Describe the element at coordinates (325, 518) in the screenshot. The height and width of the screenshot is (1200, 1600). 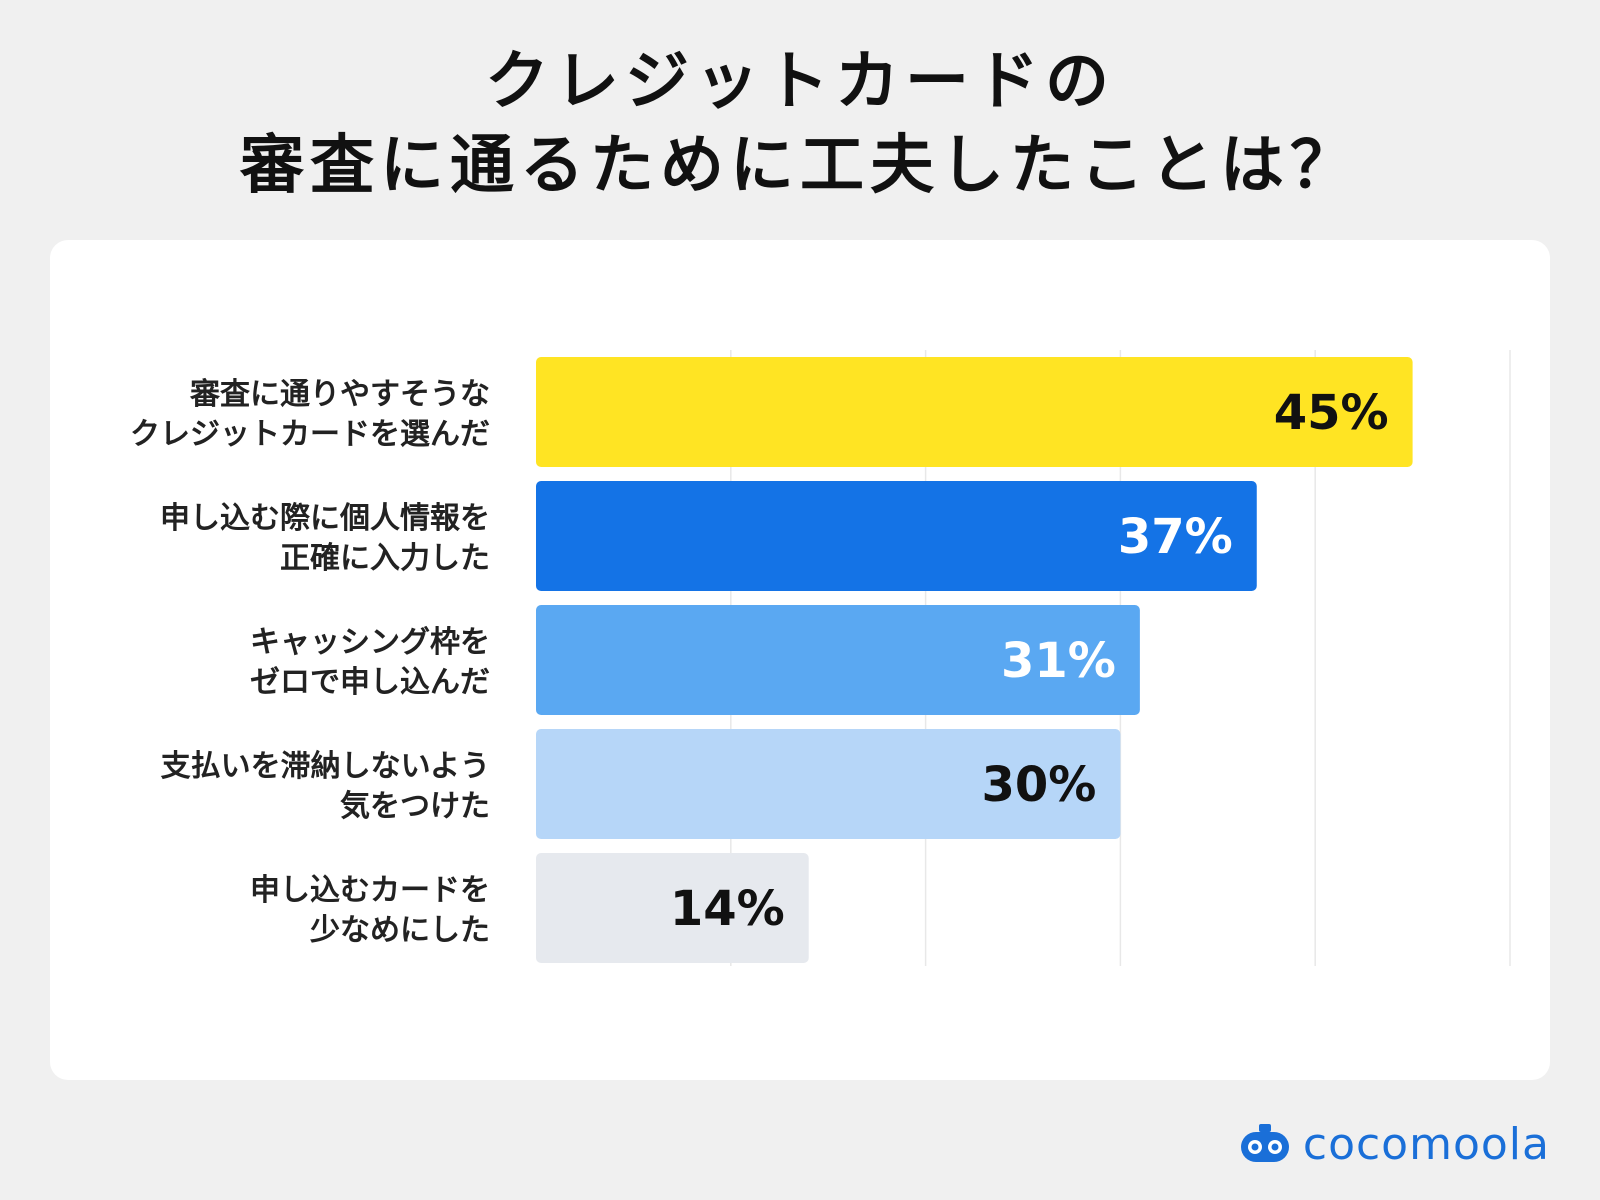
I see `category-label: 申し込む際に個人情報を` at that location.